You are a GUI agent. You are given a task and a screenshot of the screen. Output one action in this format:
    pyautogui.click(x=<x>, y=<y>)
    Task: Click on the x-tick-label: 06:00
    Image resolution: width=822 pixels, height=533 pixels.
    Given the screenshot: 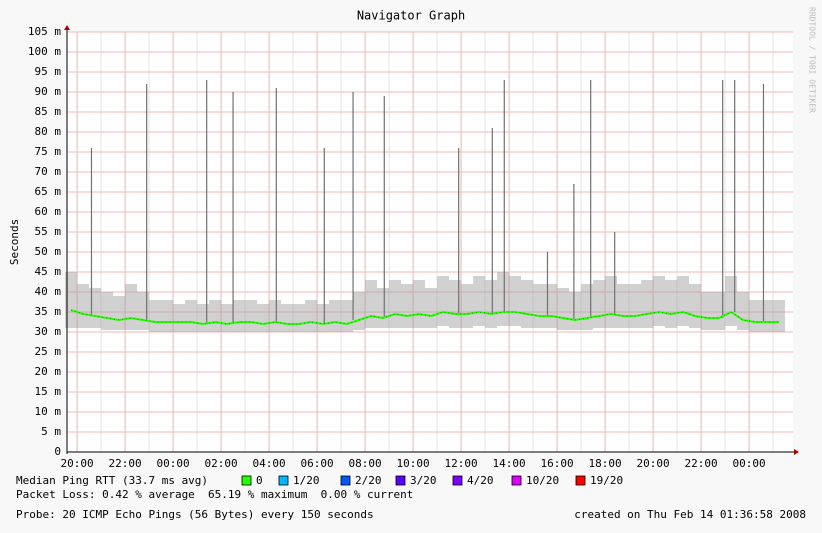 What is the action you would take?
    pyautogui.click(x=317, y=463)
    